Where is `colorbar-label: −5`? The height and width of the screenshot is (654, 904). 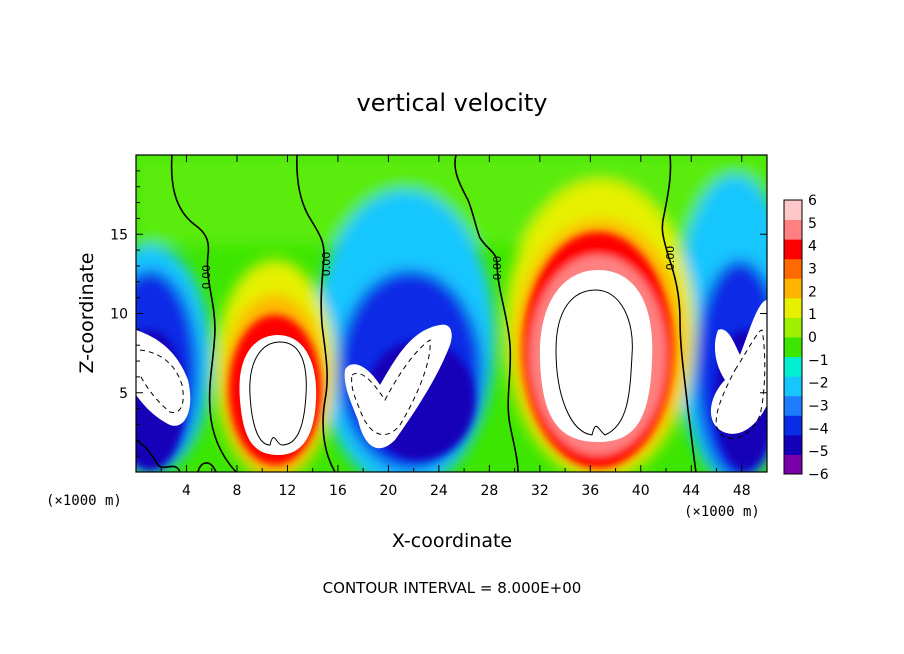
colorbar-label: −5 is located at coordinates (818, 452).